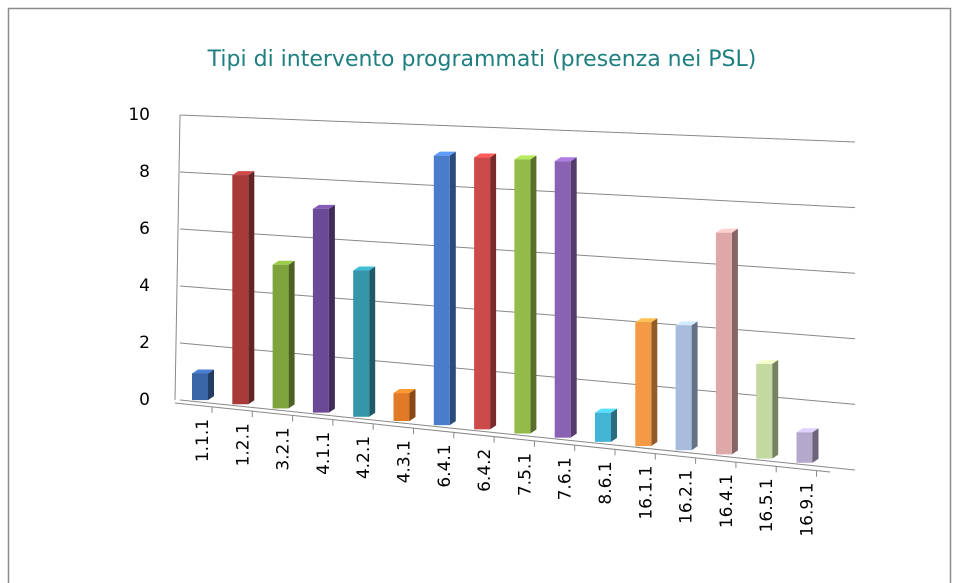  What do you see at coordinates (405, 461) in the screenshot?
I see `x-tick-label: 4.3.1` at bounding box center [405, 461].